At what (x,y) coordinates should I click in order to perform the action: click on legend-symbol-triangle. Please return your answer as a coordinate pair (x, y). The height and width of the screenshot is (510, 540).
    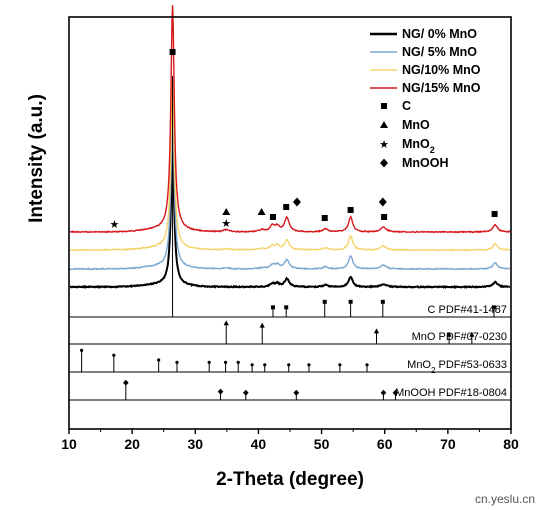
    Looking at the image, I should click on (384, 124).